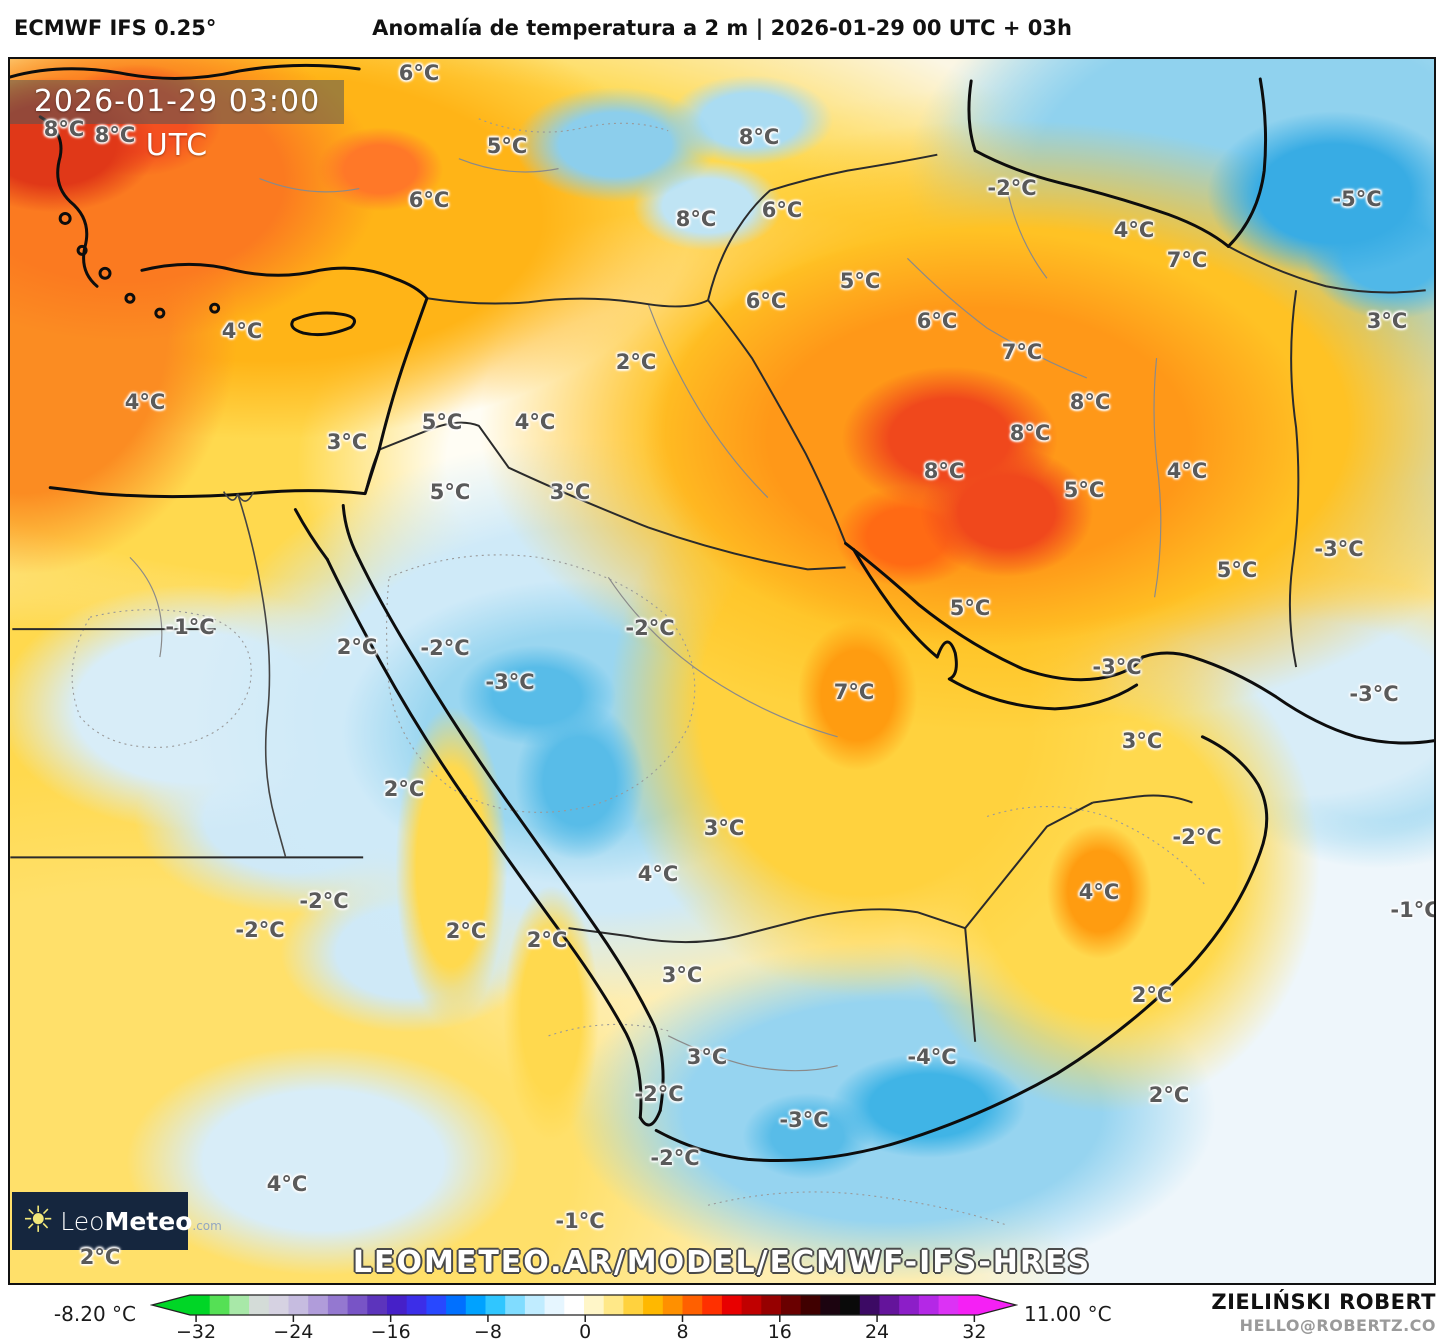 The image size is (1444, 1339). I want to click on colorbar: −32 −24 −16 −8 0 8 16 24 32, so click(584, 1316).